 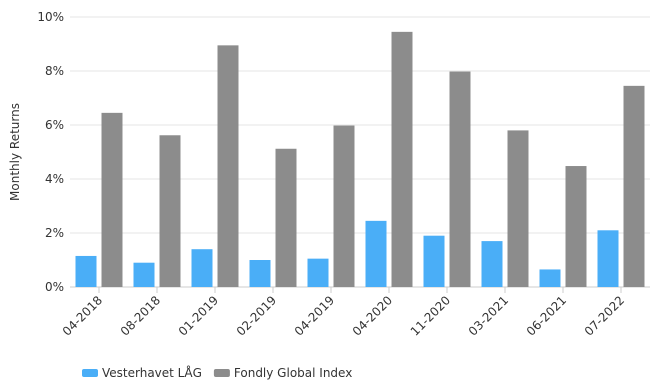 I want to click on legend: Vesterhavet LÅG Fondly Global Index, so click(x=217, y=372).